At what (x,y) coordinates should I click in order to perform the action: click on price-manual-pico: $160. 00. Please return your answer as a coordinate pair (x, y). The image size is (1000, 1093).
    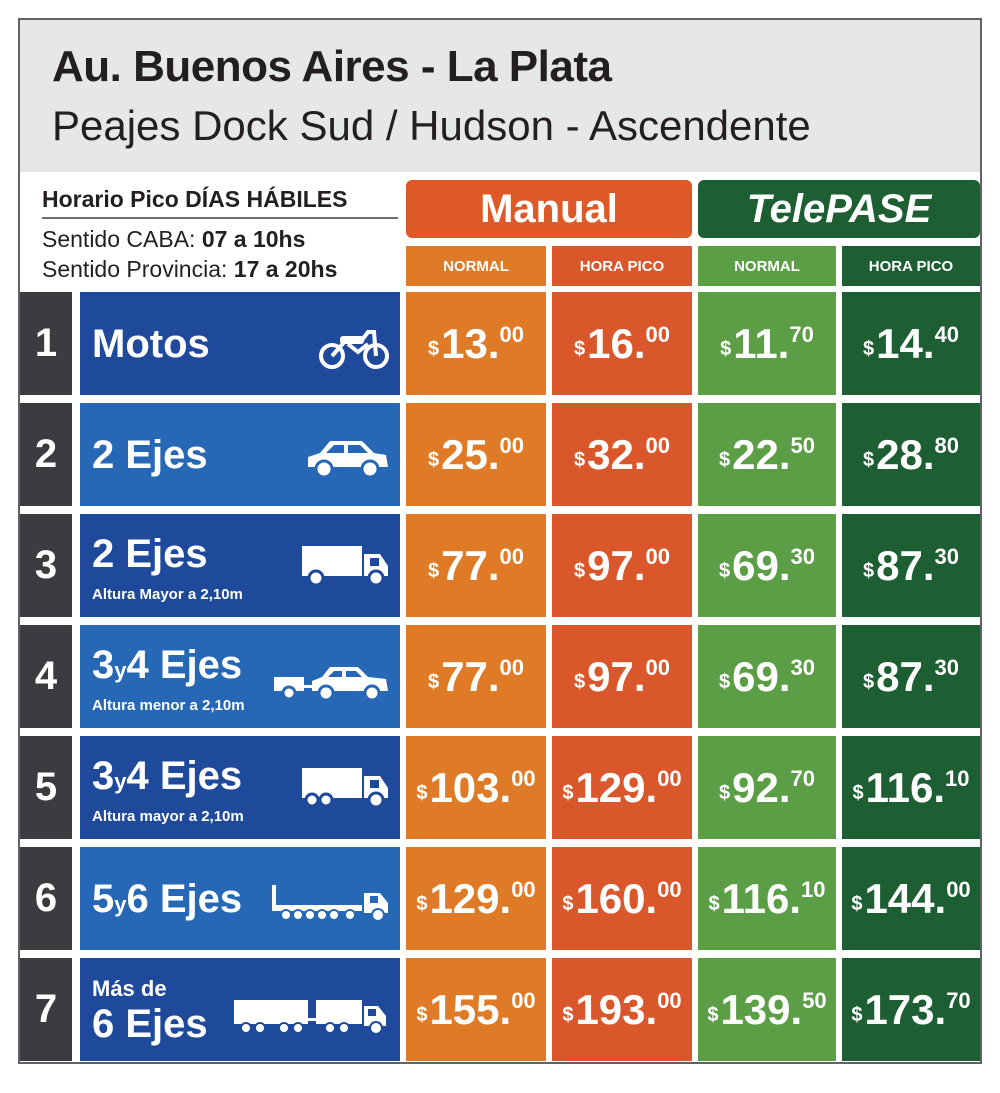
    Looking at the image, I should click on (622, 898).